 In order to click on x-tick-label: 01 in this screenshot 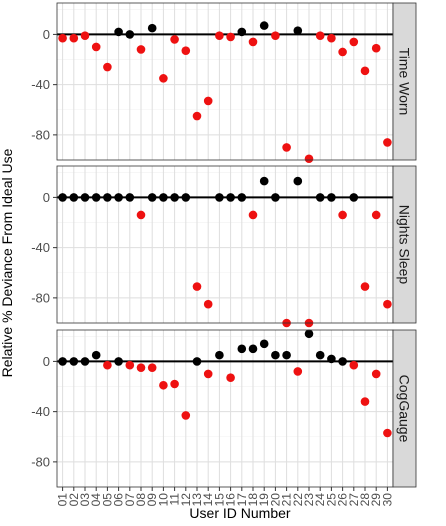, I will do `click(63, 500)`.